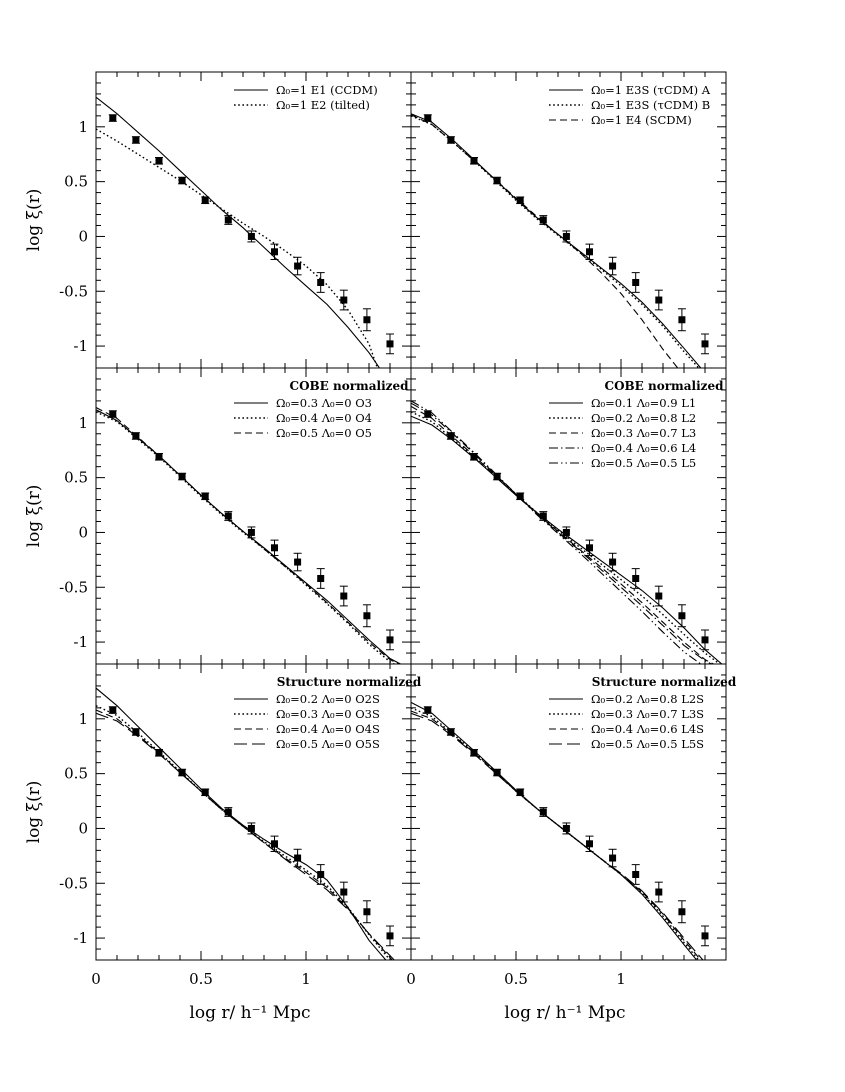 The width and height of the screenshot is (845, 1092). Describe the element at coordinates (323, 105) in the screenshot. I see `legend-label-2: Ω₀=1 E2 (tilted)` at that location.